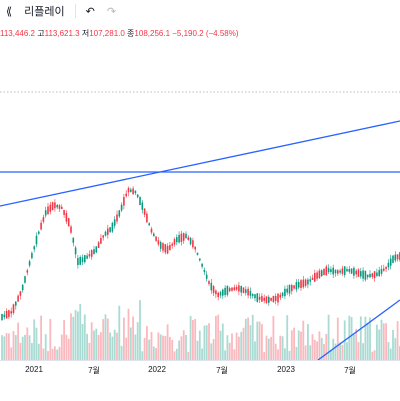 The height and width of the screenshot is (401, 400). Describe the element at coordinates (200, 11) in the screenshot. I see `top-toolbar: ⟪ 리플레이 ↶ ↷` at that location.